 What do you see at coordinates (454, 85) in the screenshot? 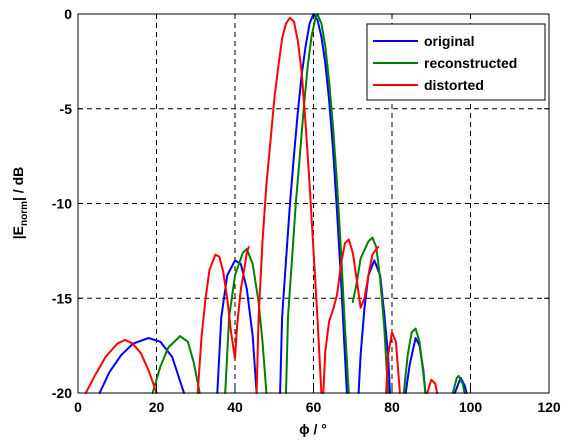
I see `legend-label-distorted: distorted` at bounding box center [454, 85].